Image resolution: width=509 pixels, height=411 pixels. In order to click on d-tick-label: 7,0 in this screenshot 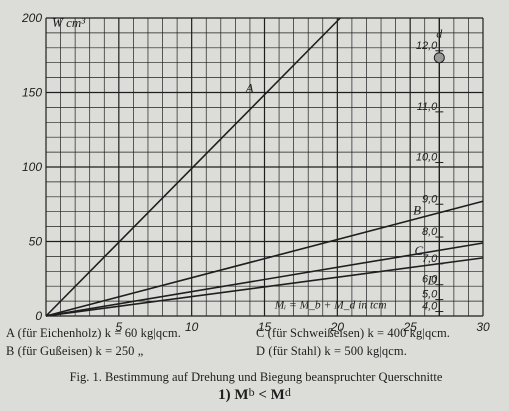, I will do `click(430, 259)`.